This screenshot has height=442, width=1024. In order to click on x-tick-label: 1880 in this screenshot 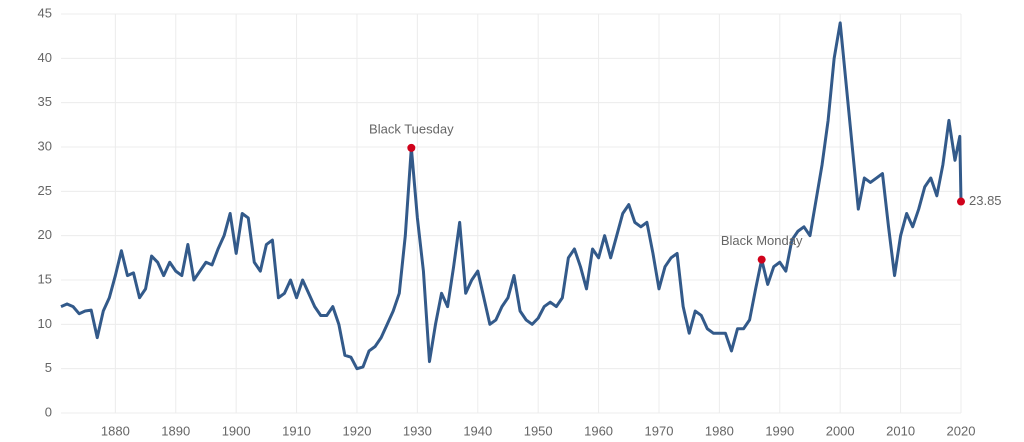, I will do `click(115, 430)`.